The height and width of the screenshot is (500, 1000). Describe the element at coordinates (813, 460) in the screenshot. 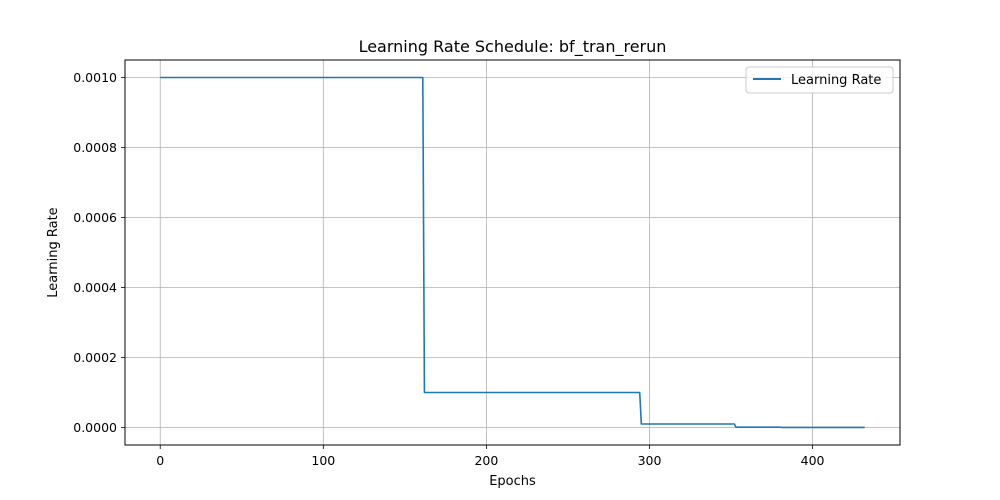

I see `x-tick-label: 400` at that location.